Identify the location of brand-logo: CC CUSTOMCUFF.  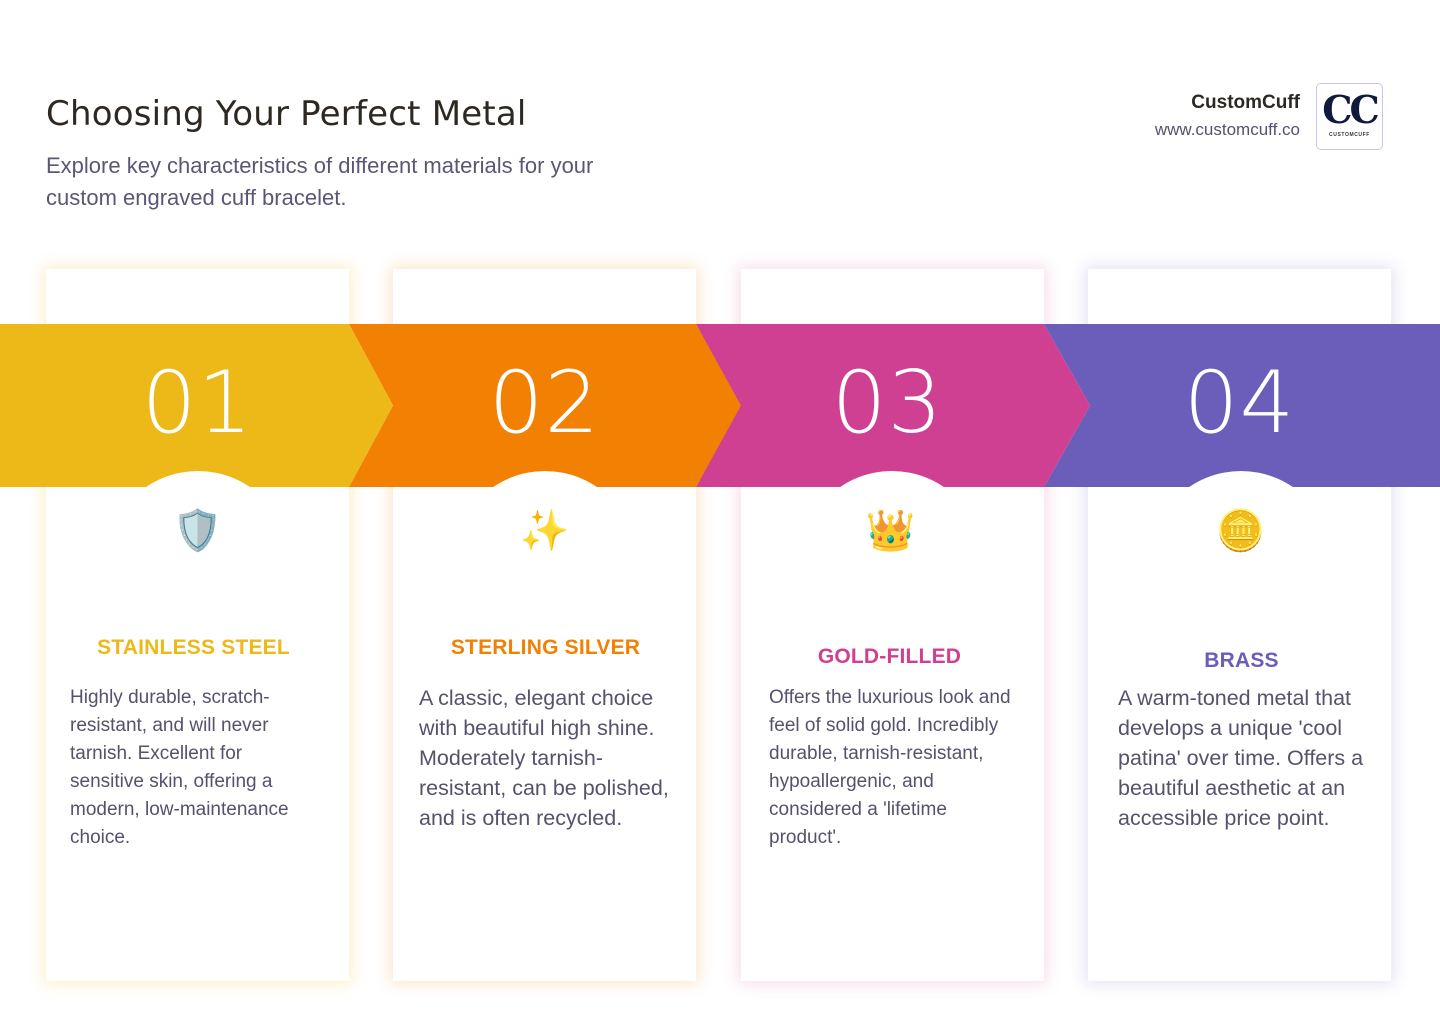
(1349, 116).